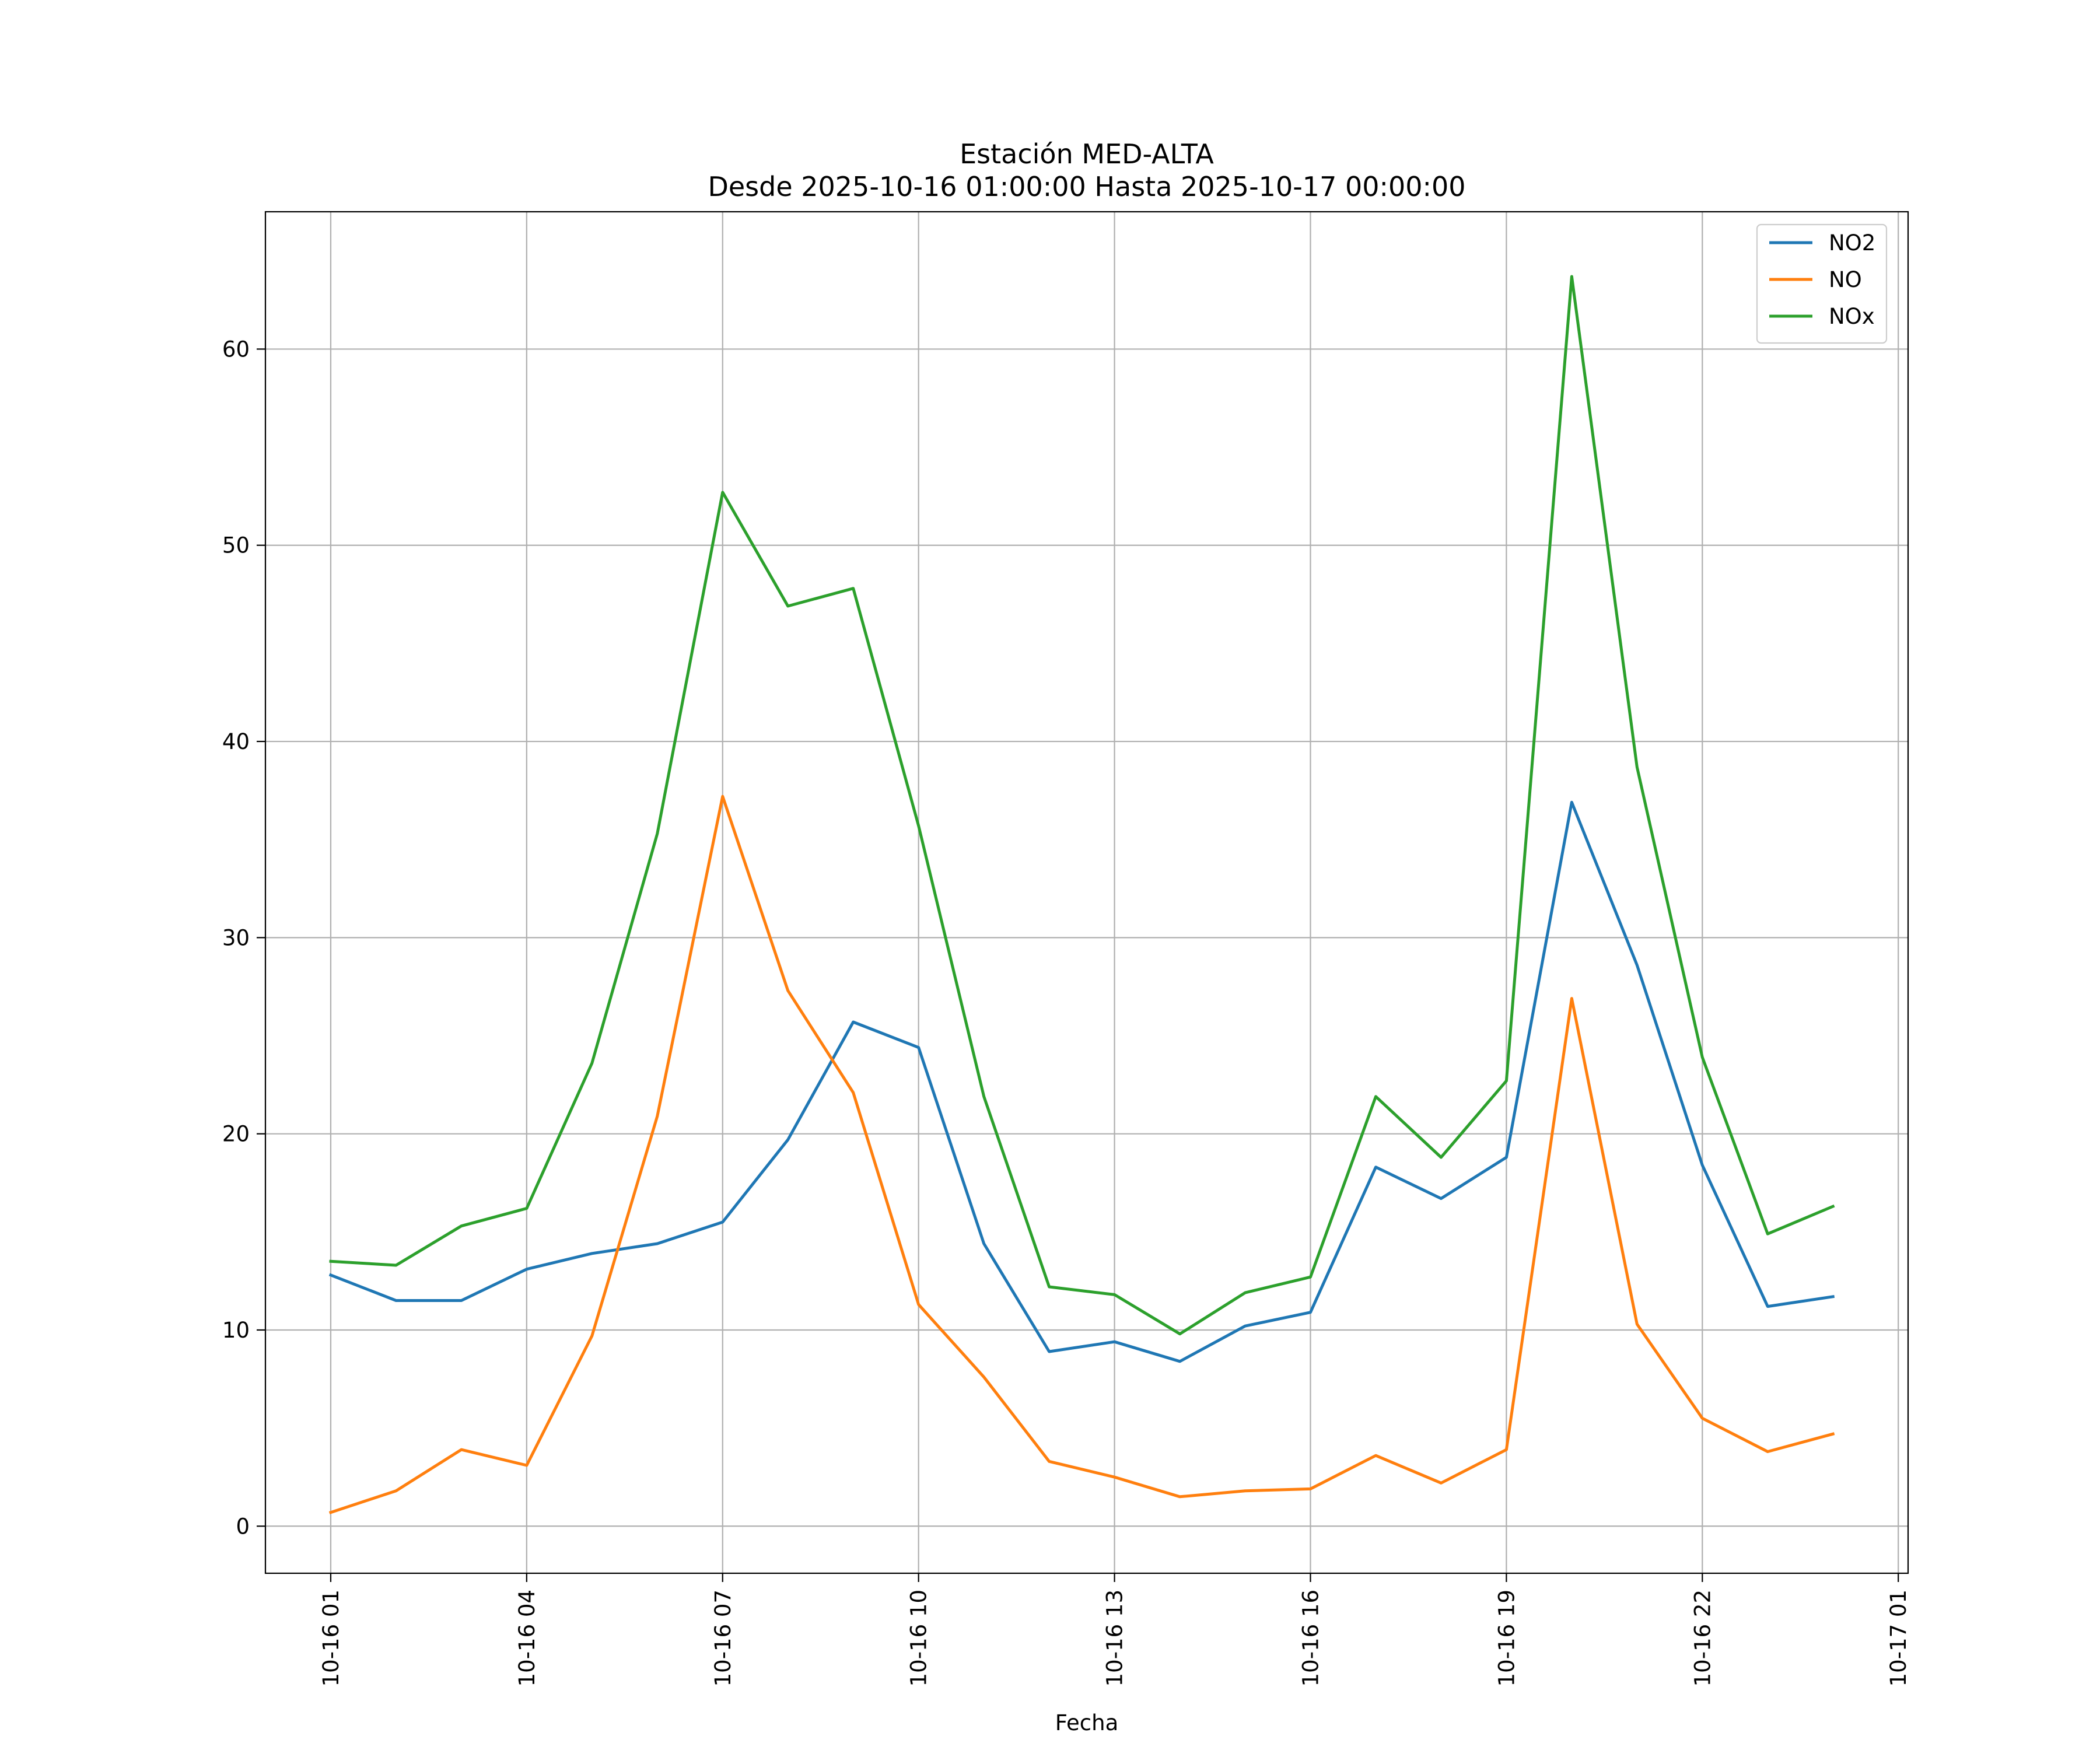  What do you see at coordinates (236, 349) in the screenshot?
I see `y-tick-label: 60` at bounding box center [236, 349].